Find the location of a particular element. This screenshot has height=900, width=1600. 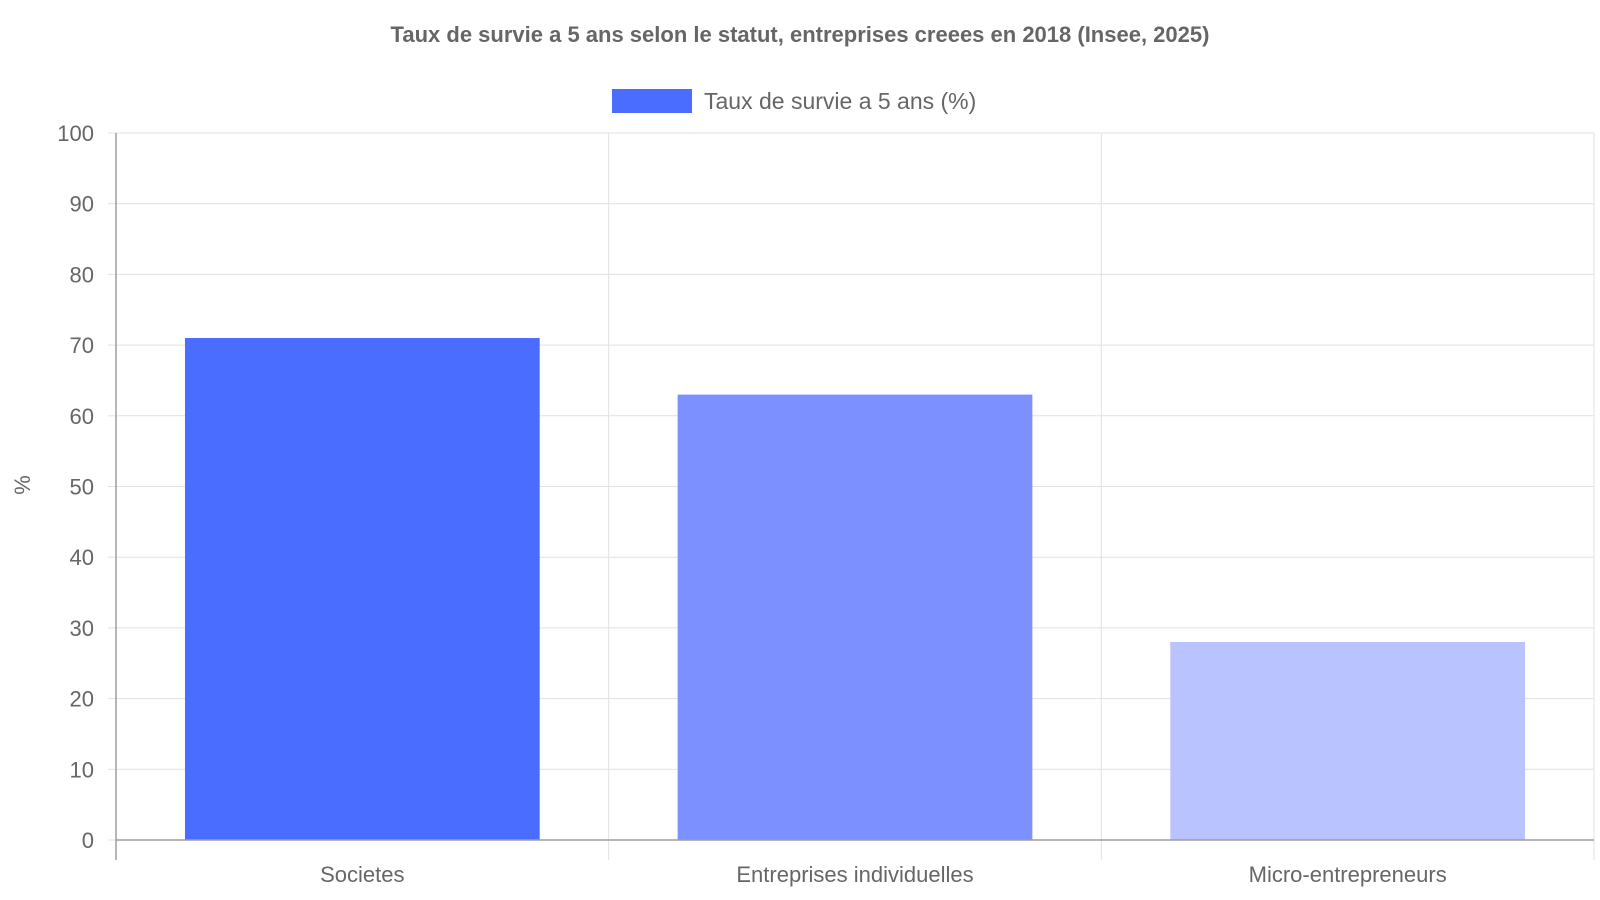

legend-swatch is located at coordinates (652, 101).